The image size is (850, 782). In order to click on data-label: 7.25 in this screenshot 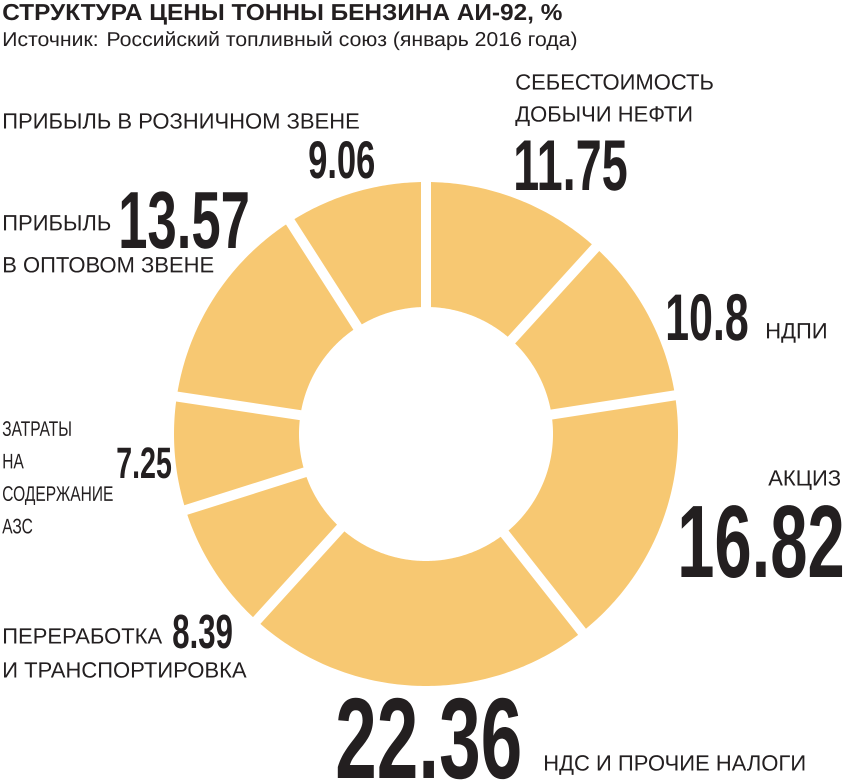, I will do `click(144, 462)`.